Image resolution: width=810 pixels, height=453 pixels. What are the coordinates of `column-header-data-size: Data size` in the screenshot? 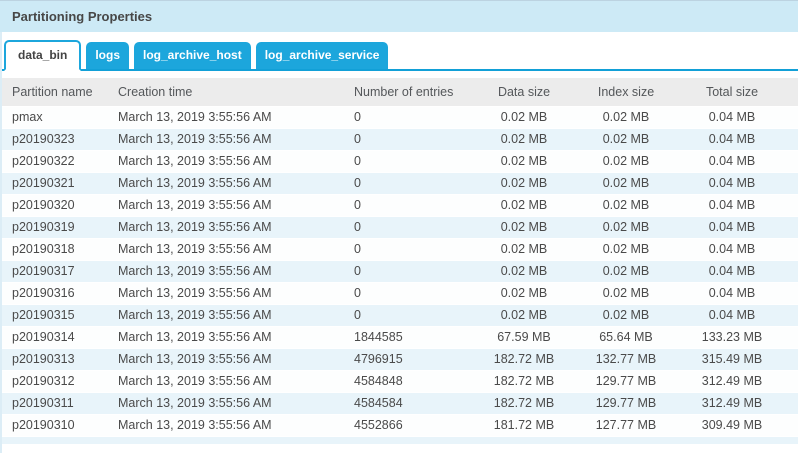 It's located at (524, 92).